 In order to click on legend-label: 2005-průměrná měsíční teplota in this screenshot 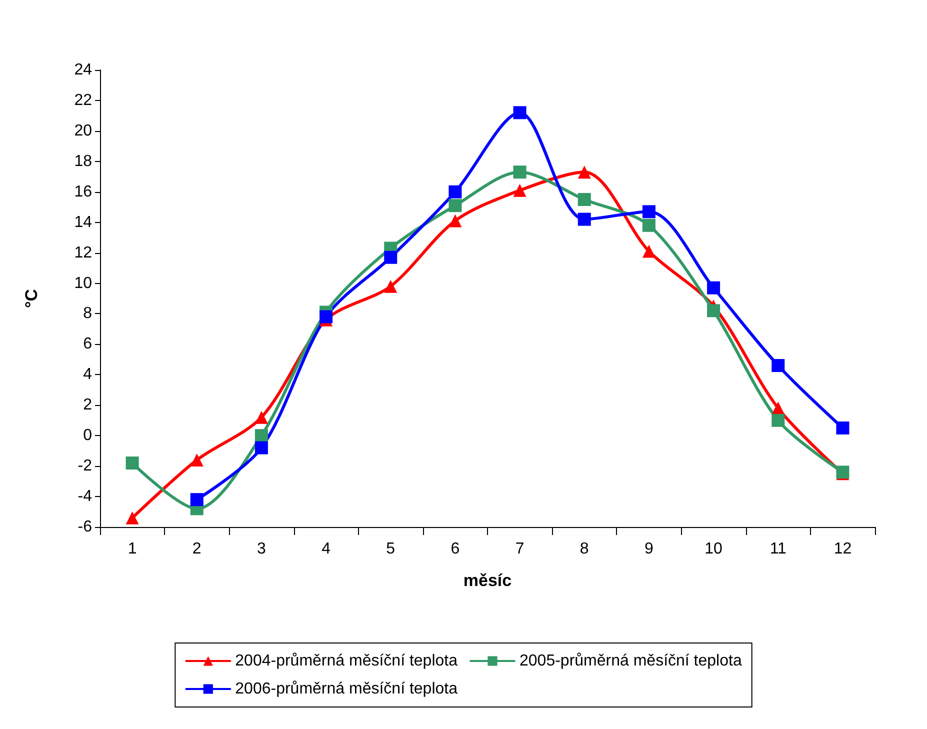, I will do `click(631, 661)`.